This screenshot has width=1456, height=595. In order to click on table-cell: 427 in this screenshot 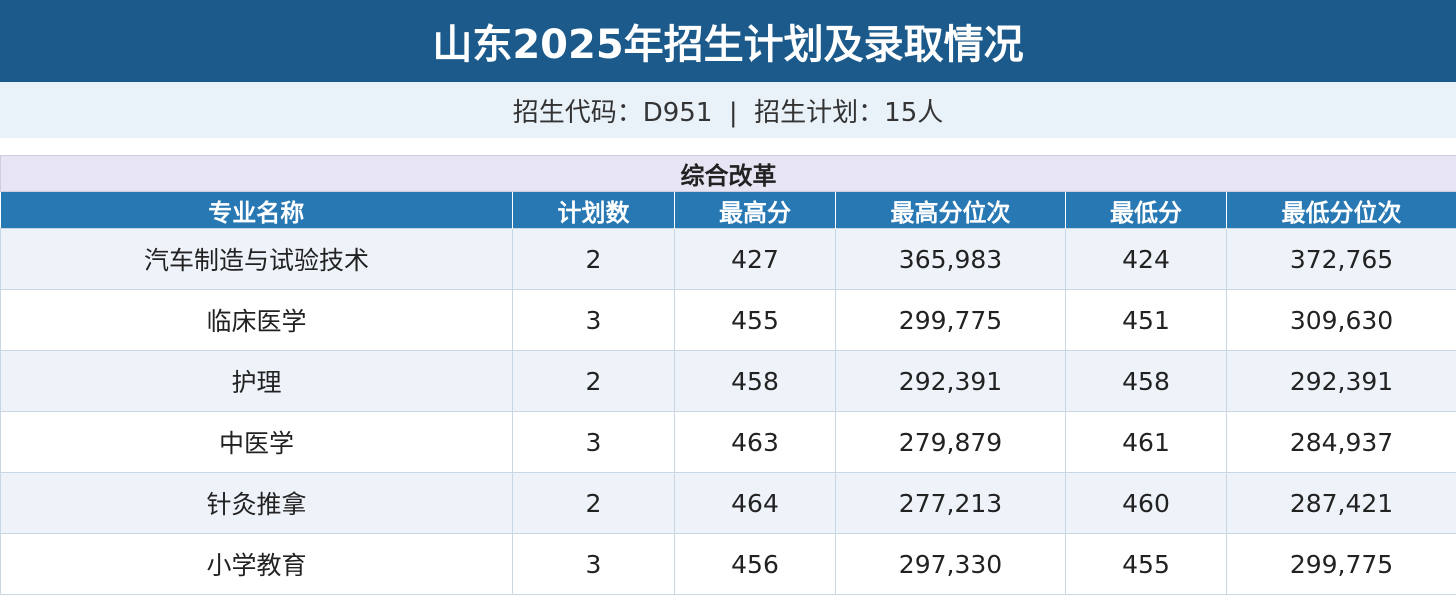, I will do `click(755, 259)`.